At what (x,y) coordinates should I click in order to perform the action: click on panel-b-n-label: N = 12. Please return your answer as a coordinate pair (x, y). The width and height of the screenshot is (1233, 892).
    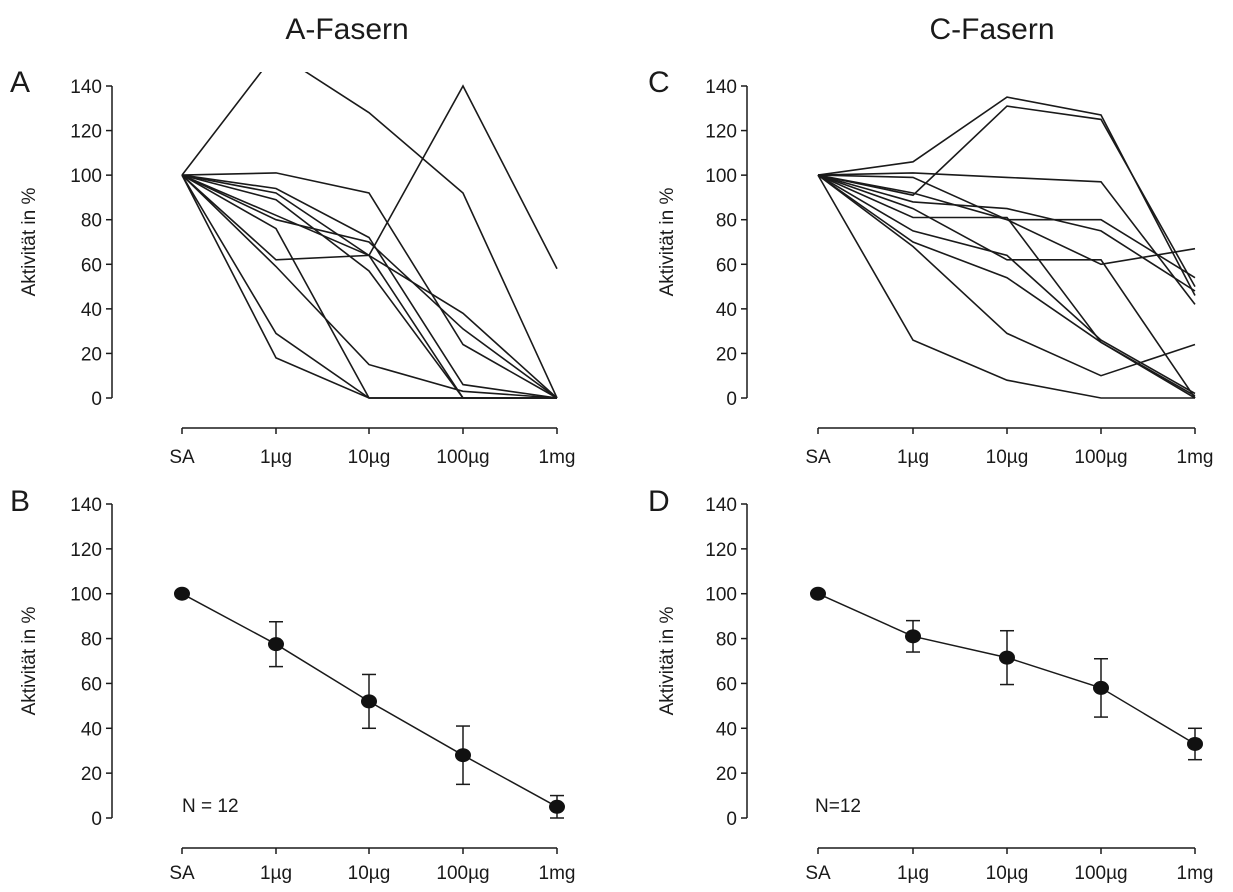
    Looking at the image, I should click on (210, 806).